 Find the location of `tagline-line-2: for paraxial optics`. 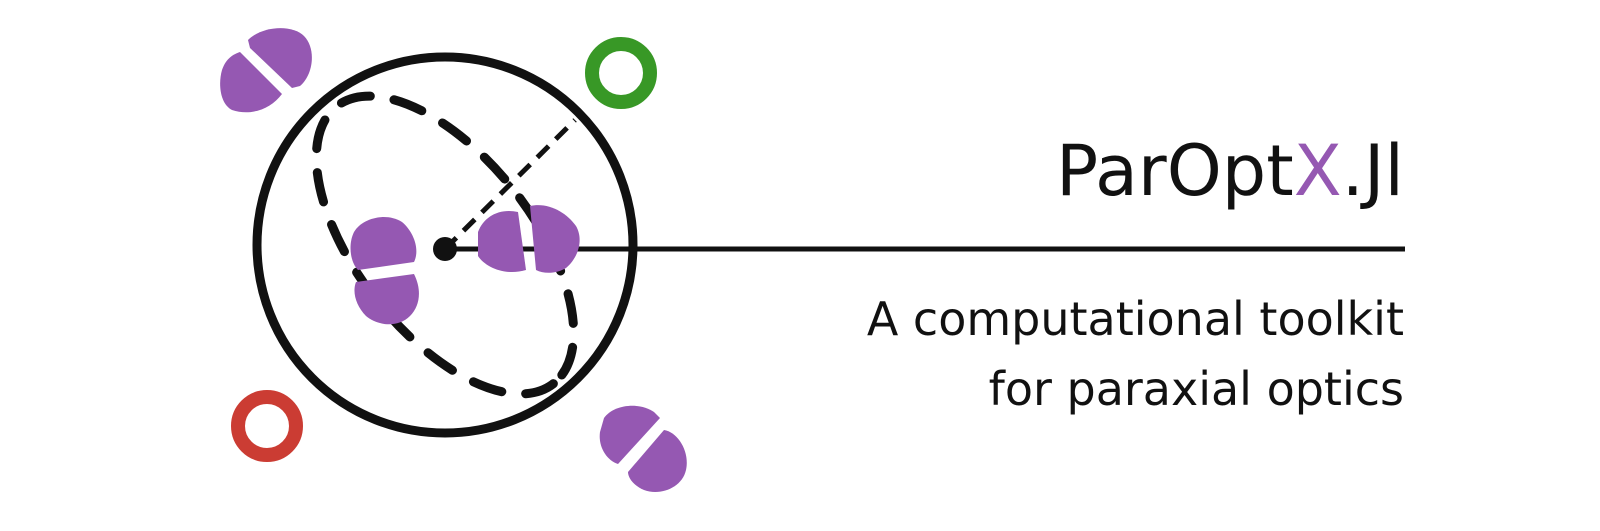

tagline-line-2: for paraxial optics is located at coordinates (1196, 389).